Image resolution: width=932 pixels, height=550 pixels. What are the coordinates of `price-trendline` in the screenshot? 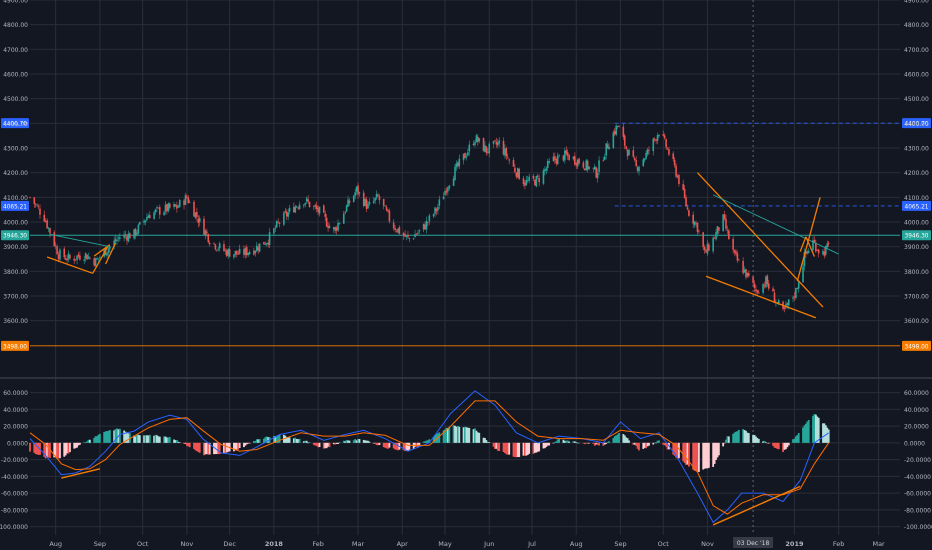 It's located at (111, 253).